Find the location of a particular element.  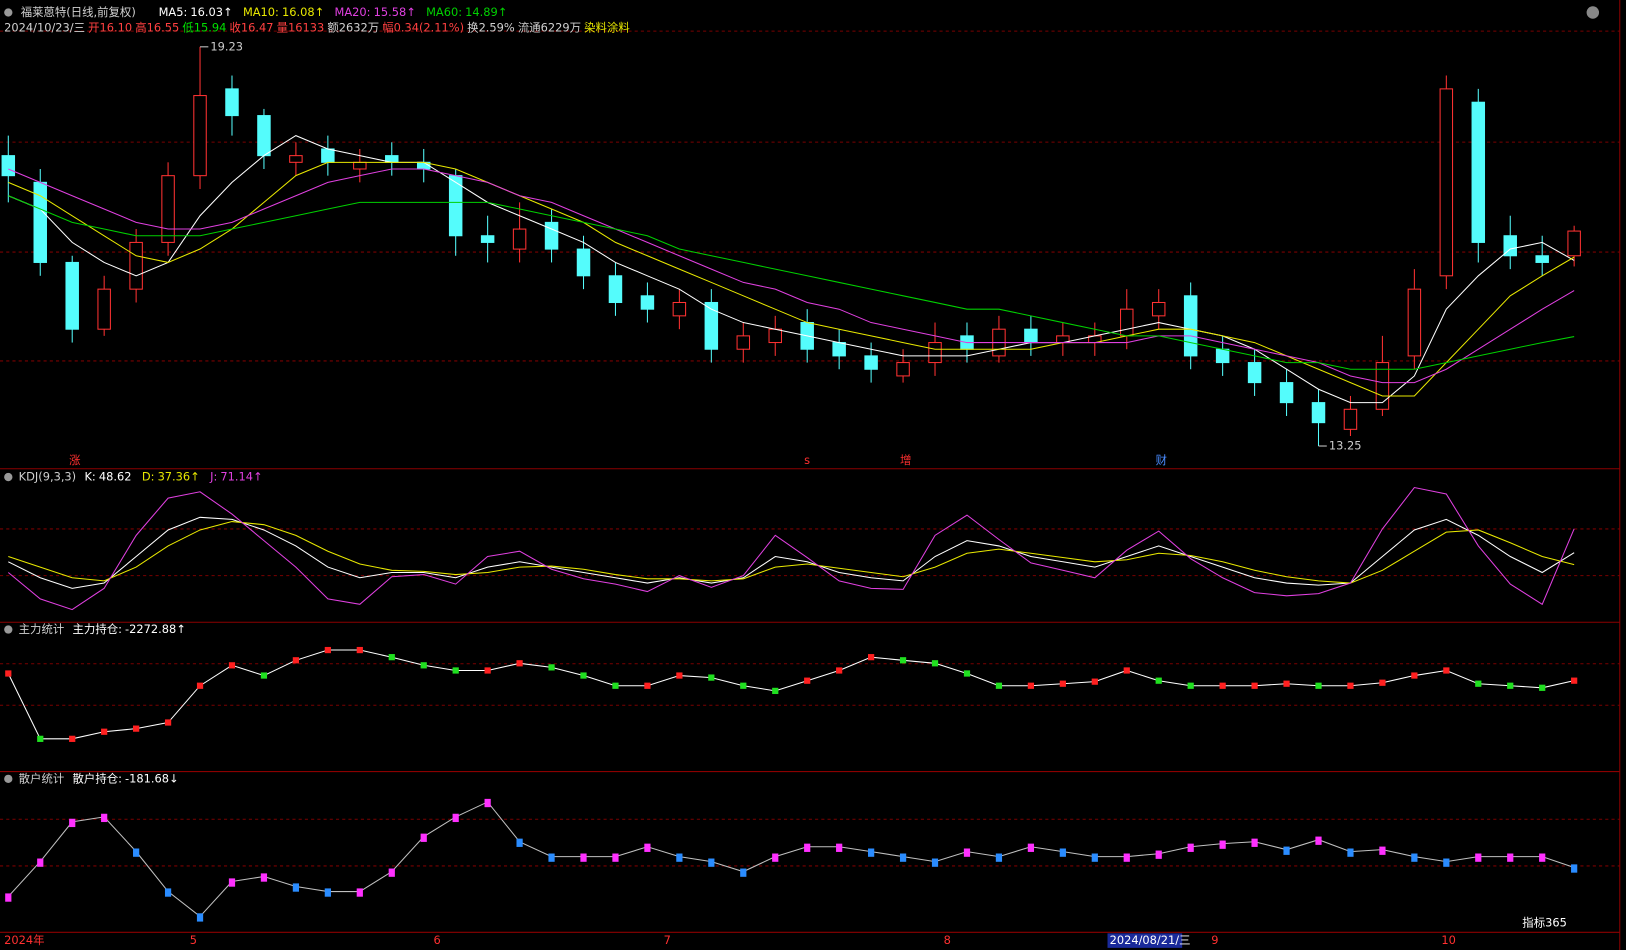

legend-value: 15.58↑ is located at coordinates (395, 12).